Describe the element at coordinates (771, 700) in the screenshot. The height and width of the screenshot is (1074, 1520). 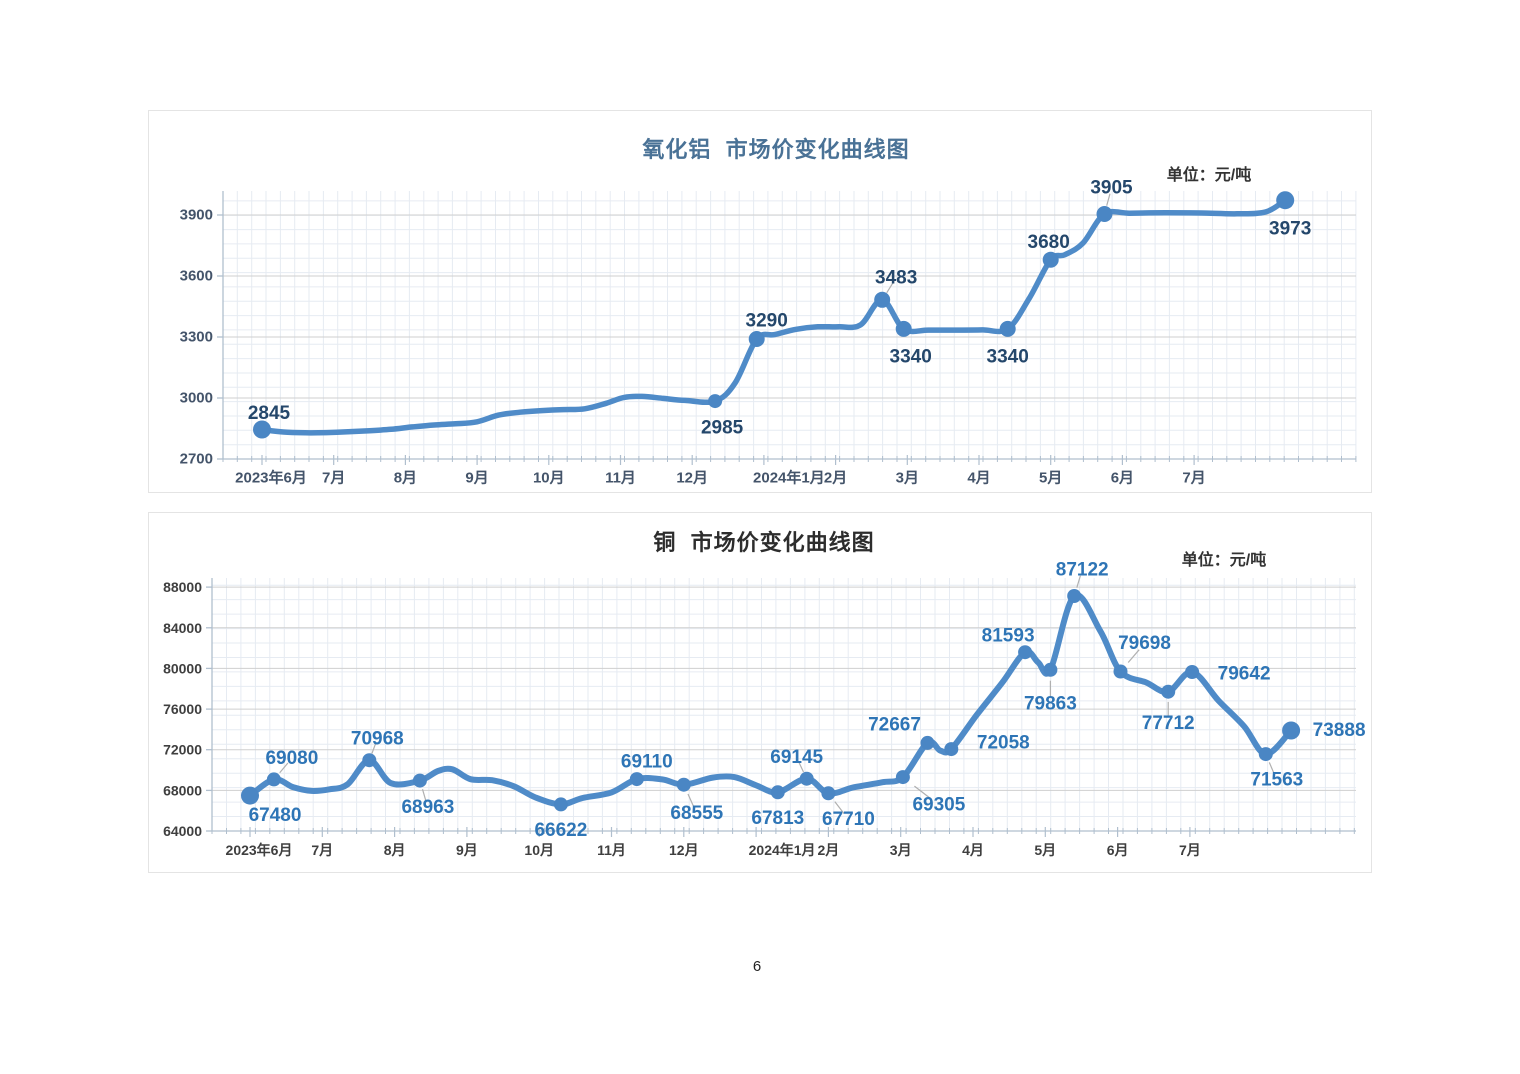
I see `data-points` at that location.